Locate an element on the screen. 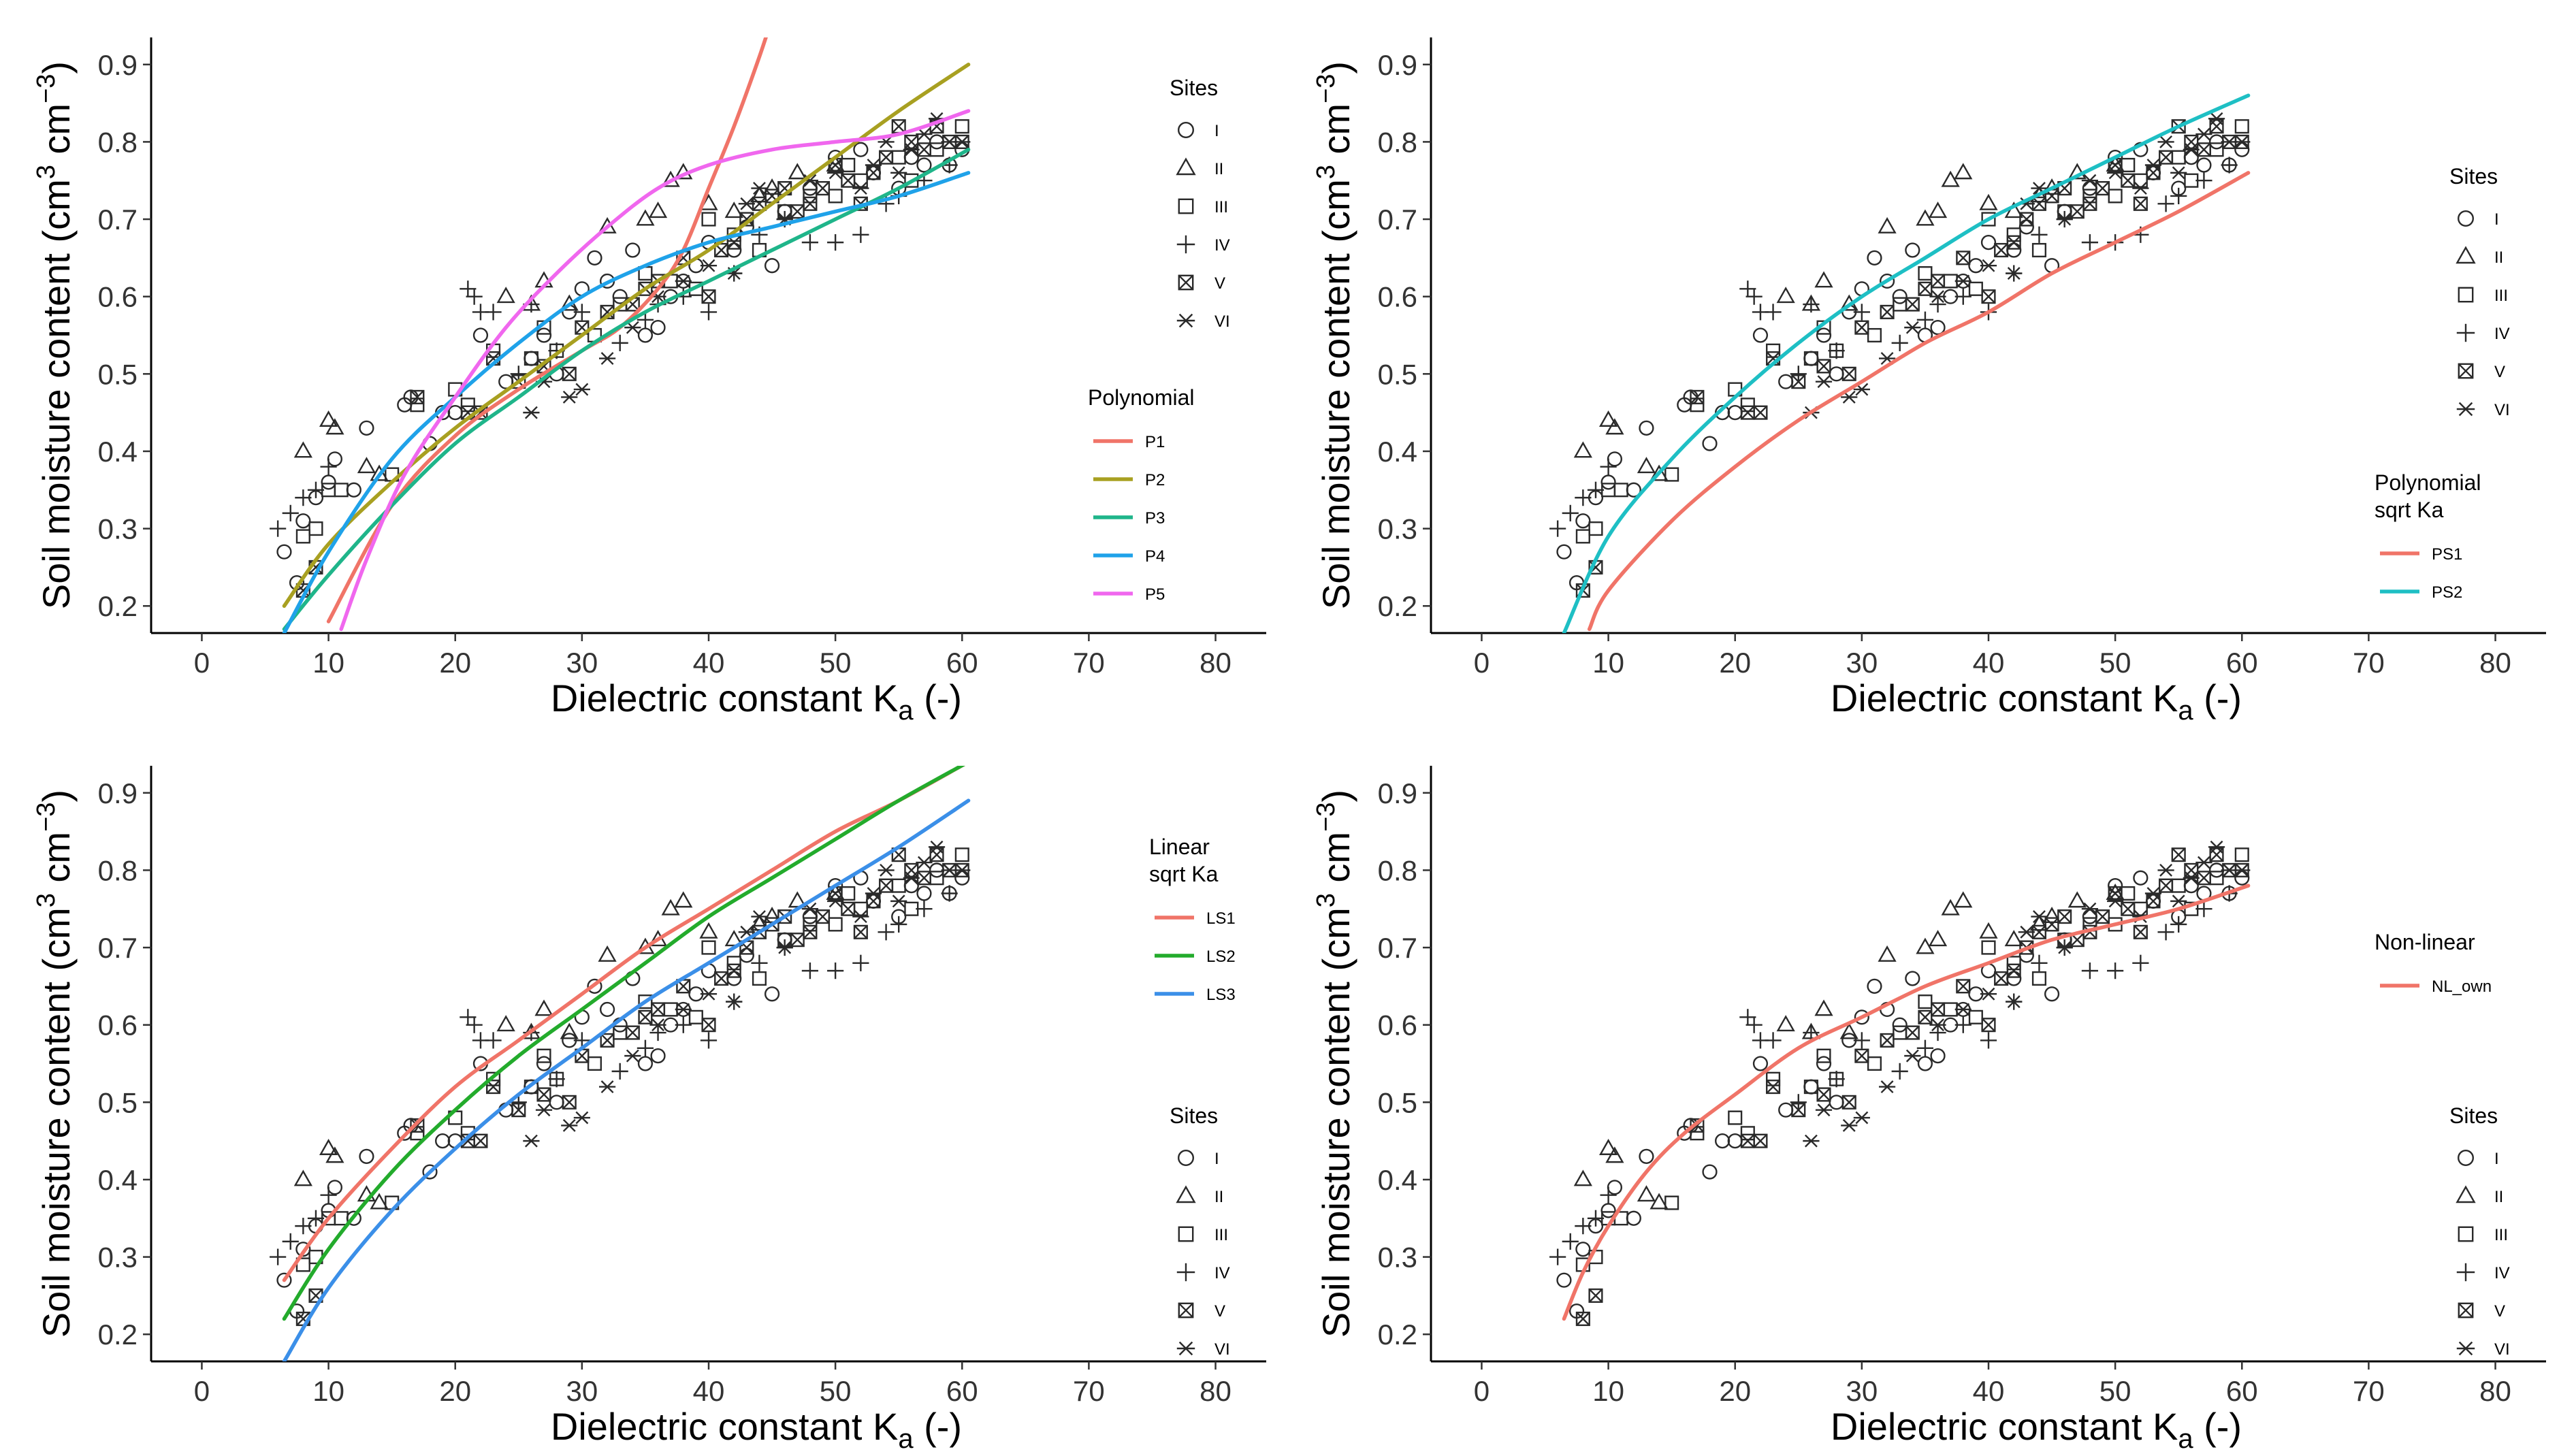  x-tick-label: 80 is located at coordinates (1216, 663).